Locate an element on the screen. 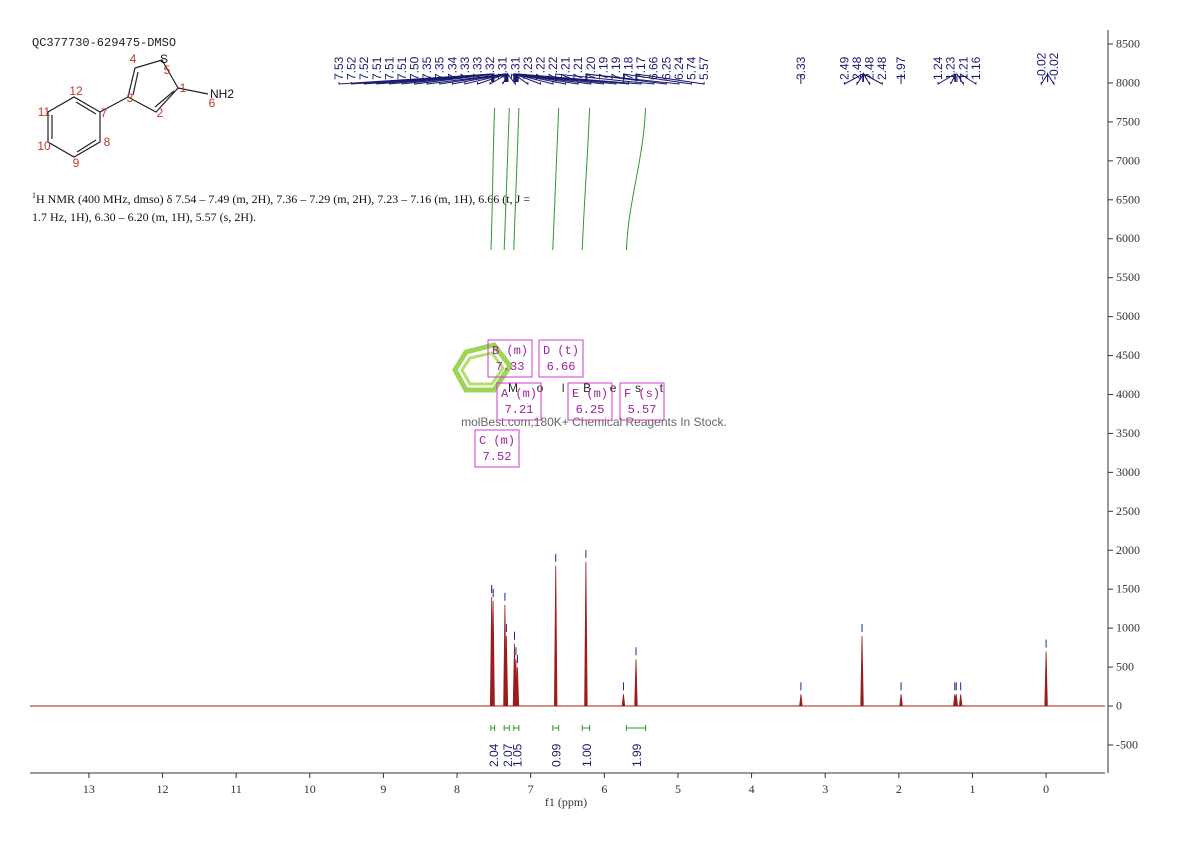  y-tick-label: 8500 is located at coordinates (1128, 44).